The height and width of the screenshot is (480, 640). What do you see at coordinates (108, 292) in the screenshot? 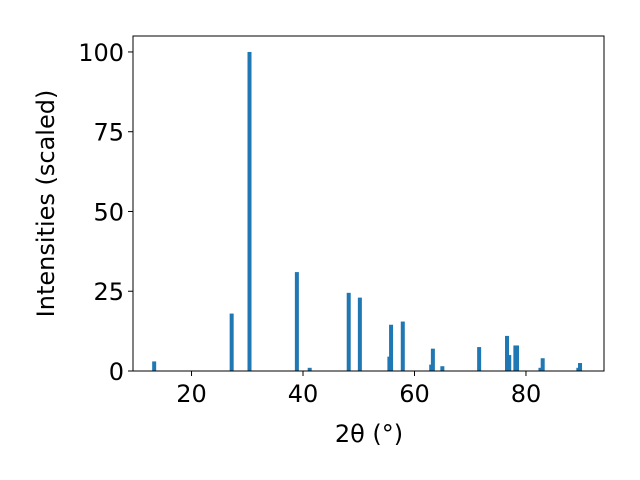
I see `y-tick-label-1: 25` at bounding box center [108, 292].